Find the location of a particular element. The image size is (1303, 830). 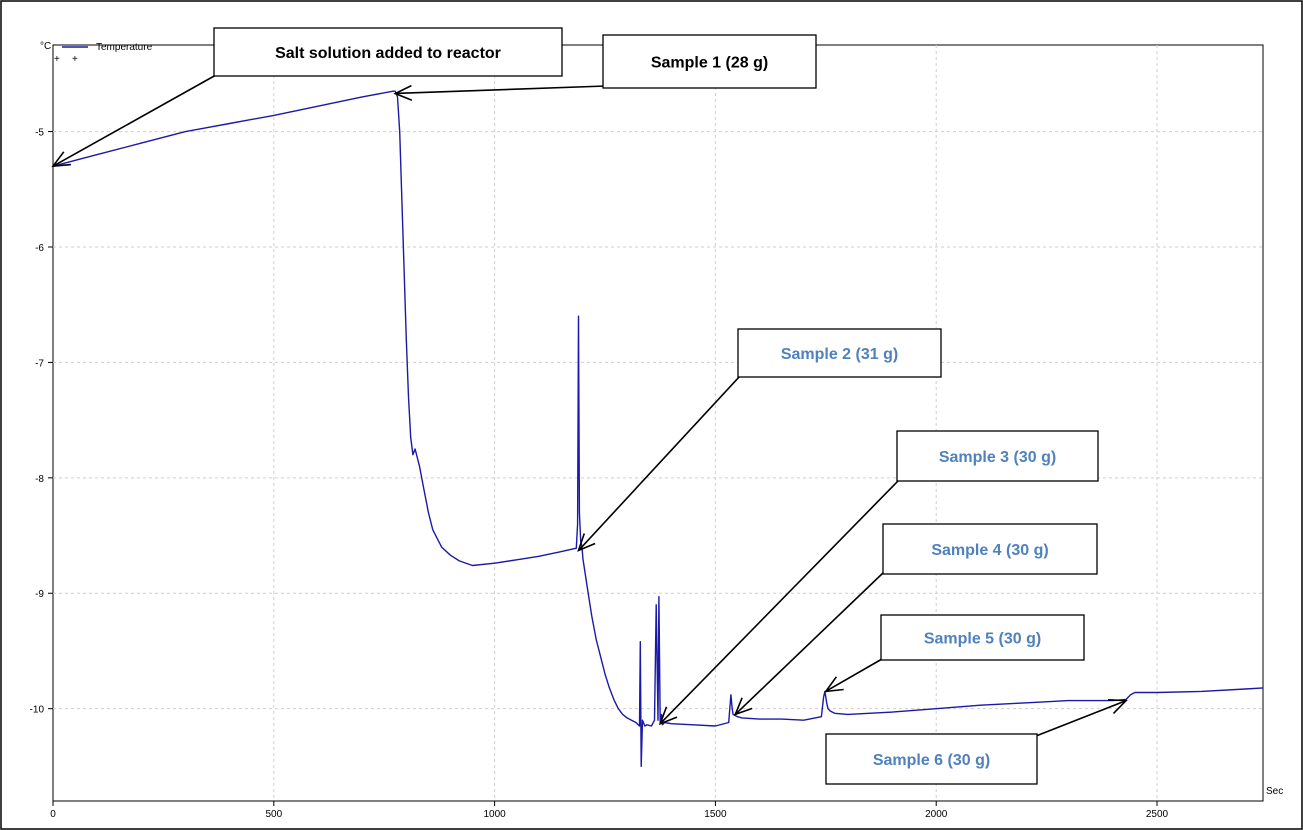

y-tick-label-2: -7 is located at coordinates (39, 363).